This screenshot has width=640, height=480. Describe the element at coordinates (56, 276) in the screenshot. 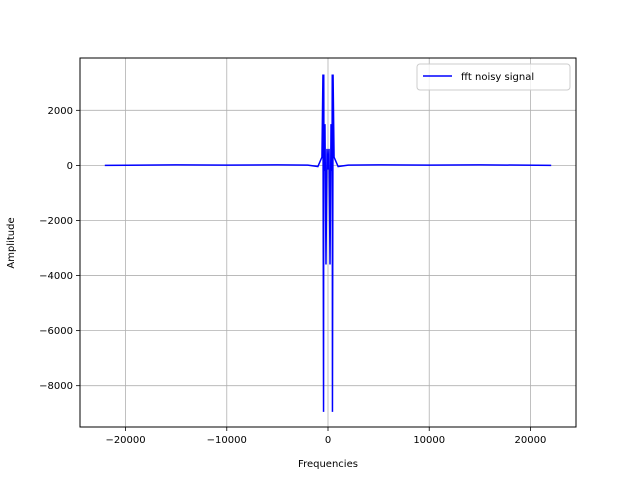

I see `y-tick-label: −4000` at that location.